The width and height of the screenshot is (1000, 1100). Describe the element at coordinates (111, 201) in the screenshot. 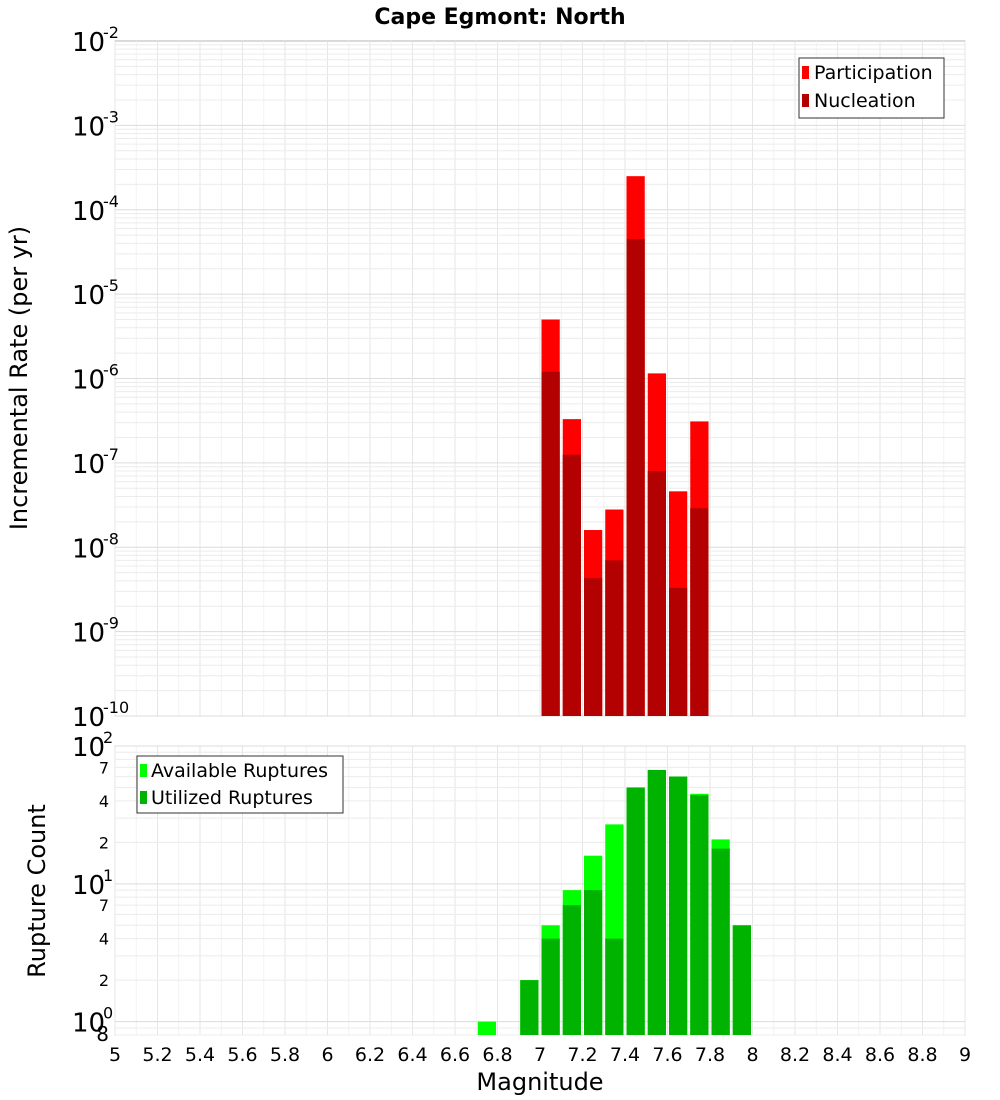

I see `svg-text: -4` at that location.